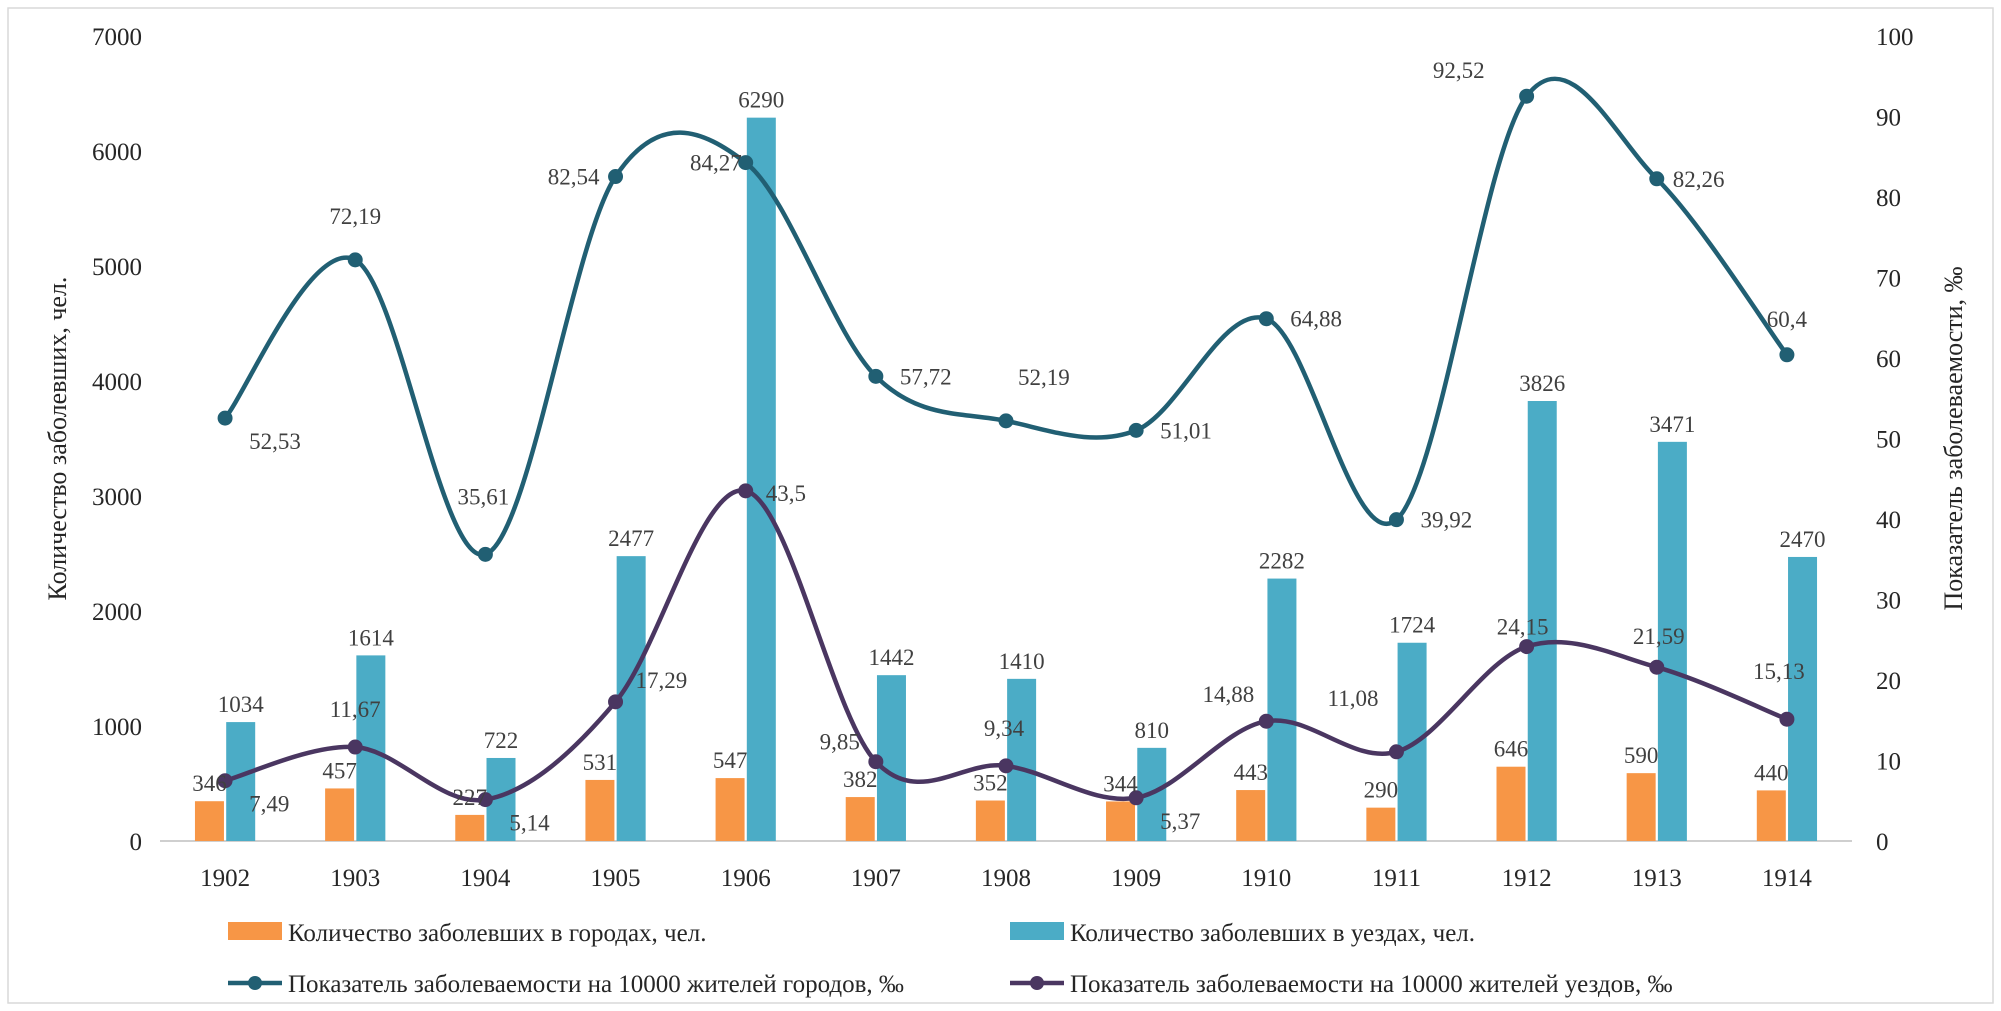 This screenshot has width=2001, height=1011. What do you see at coordinates (1353, 698) in the screenshot?
I see `line-value-label: 11,08` at bounding box center [1353, 698].